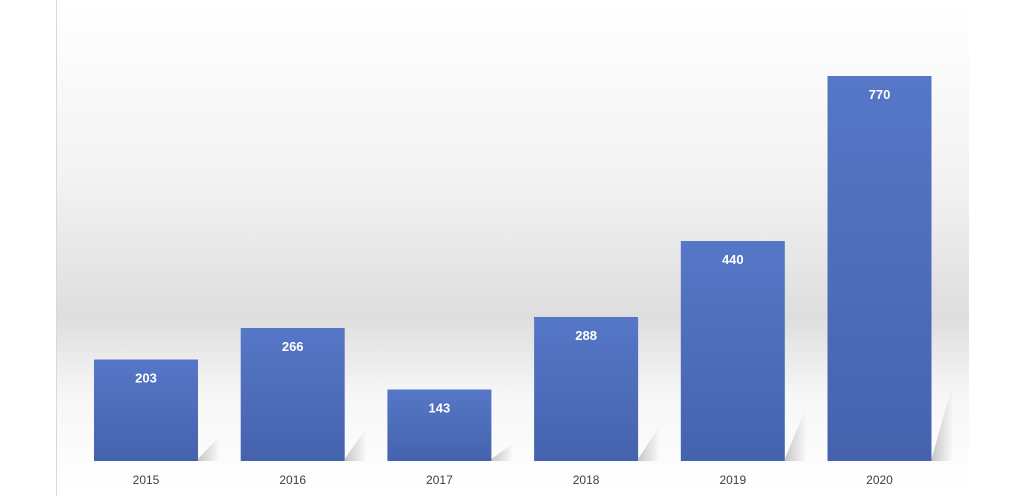 This screenshot has width=1024, height=500. I want to click on x-tick-label-2015: 2015, so click(146, 480).